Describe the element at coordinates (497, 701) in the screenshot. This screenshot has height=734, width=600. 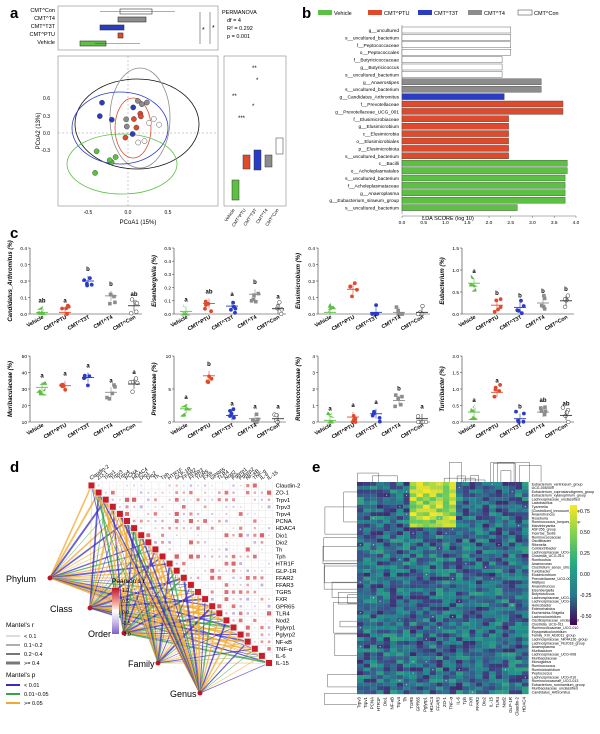
I see `heatmap-col-label: TLR4` at that location.